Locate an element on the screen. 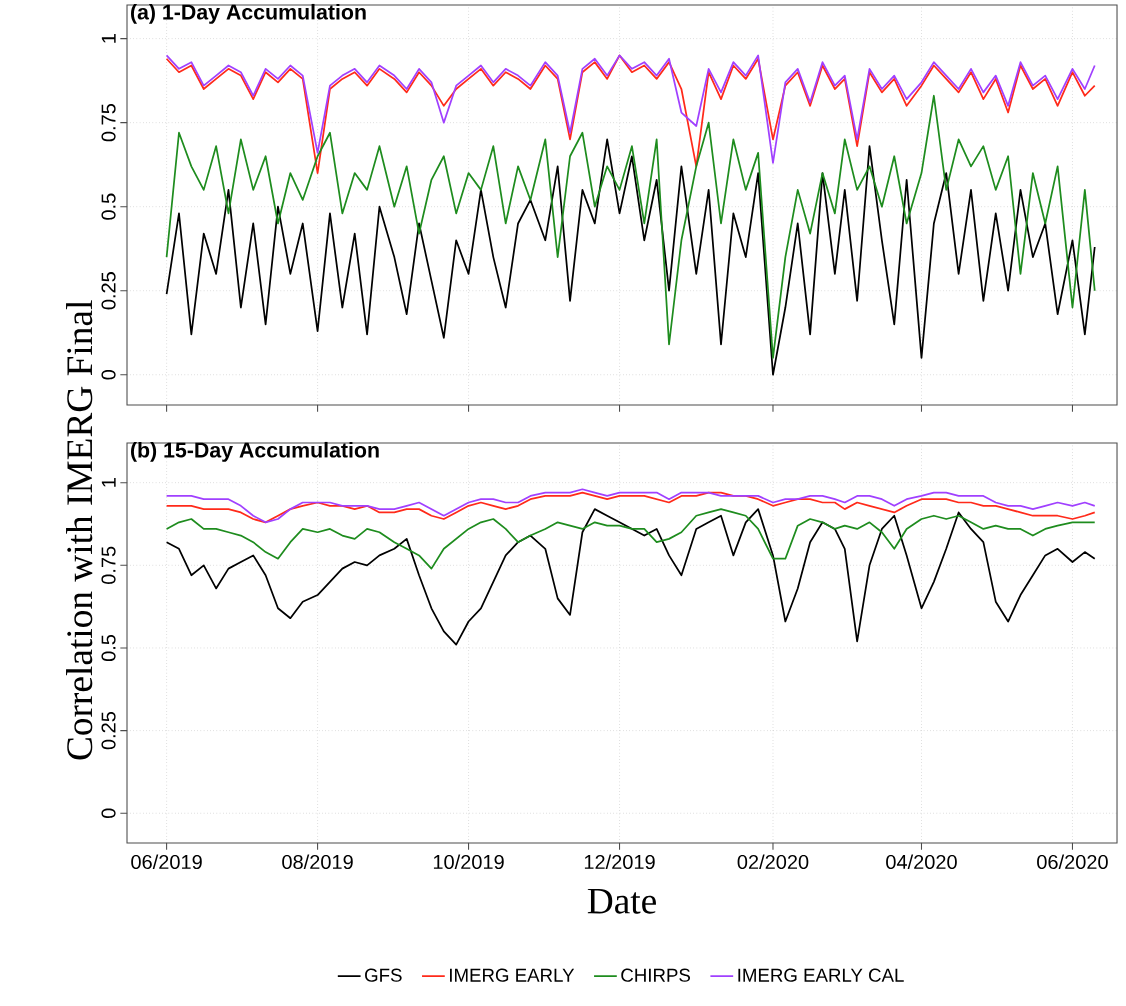 The image size is (1126, 1006). legend-label: IMERG EARLY CAL is located at coordinates (821, 975).